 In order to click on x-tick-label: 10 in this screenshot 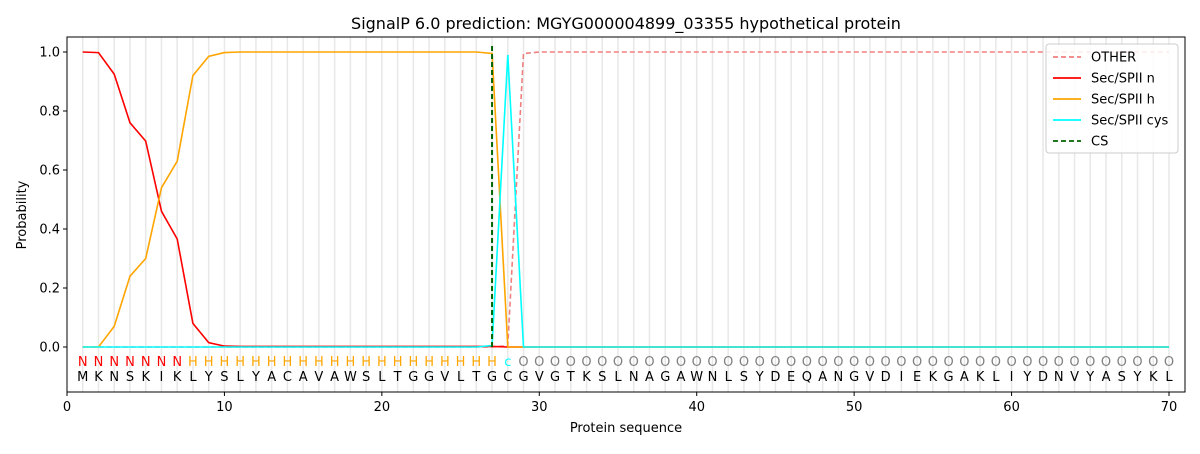, I will do `click(224, 407)`.